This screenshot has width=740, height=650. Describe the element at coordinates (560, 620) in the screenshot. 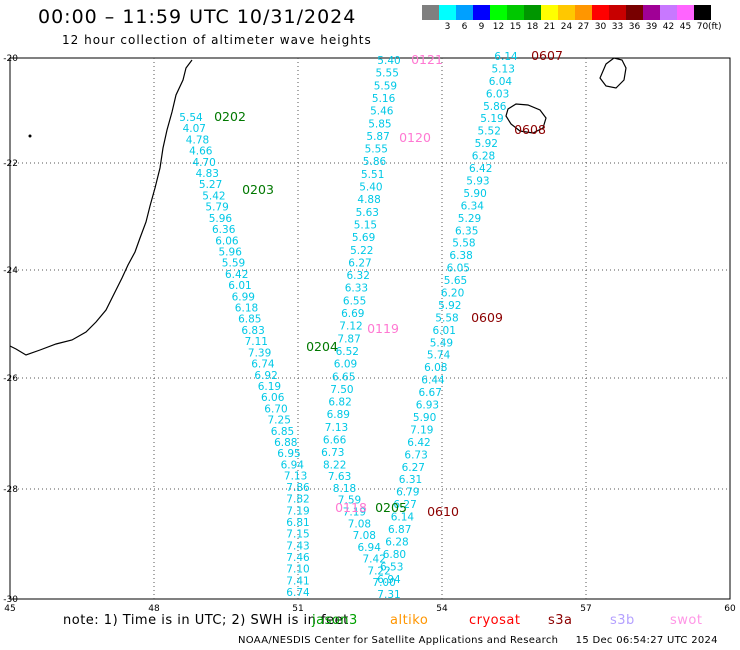

I see `satellite-legend-item: s3a` at that location.